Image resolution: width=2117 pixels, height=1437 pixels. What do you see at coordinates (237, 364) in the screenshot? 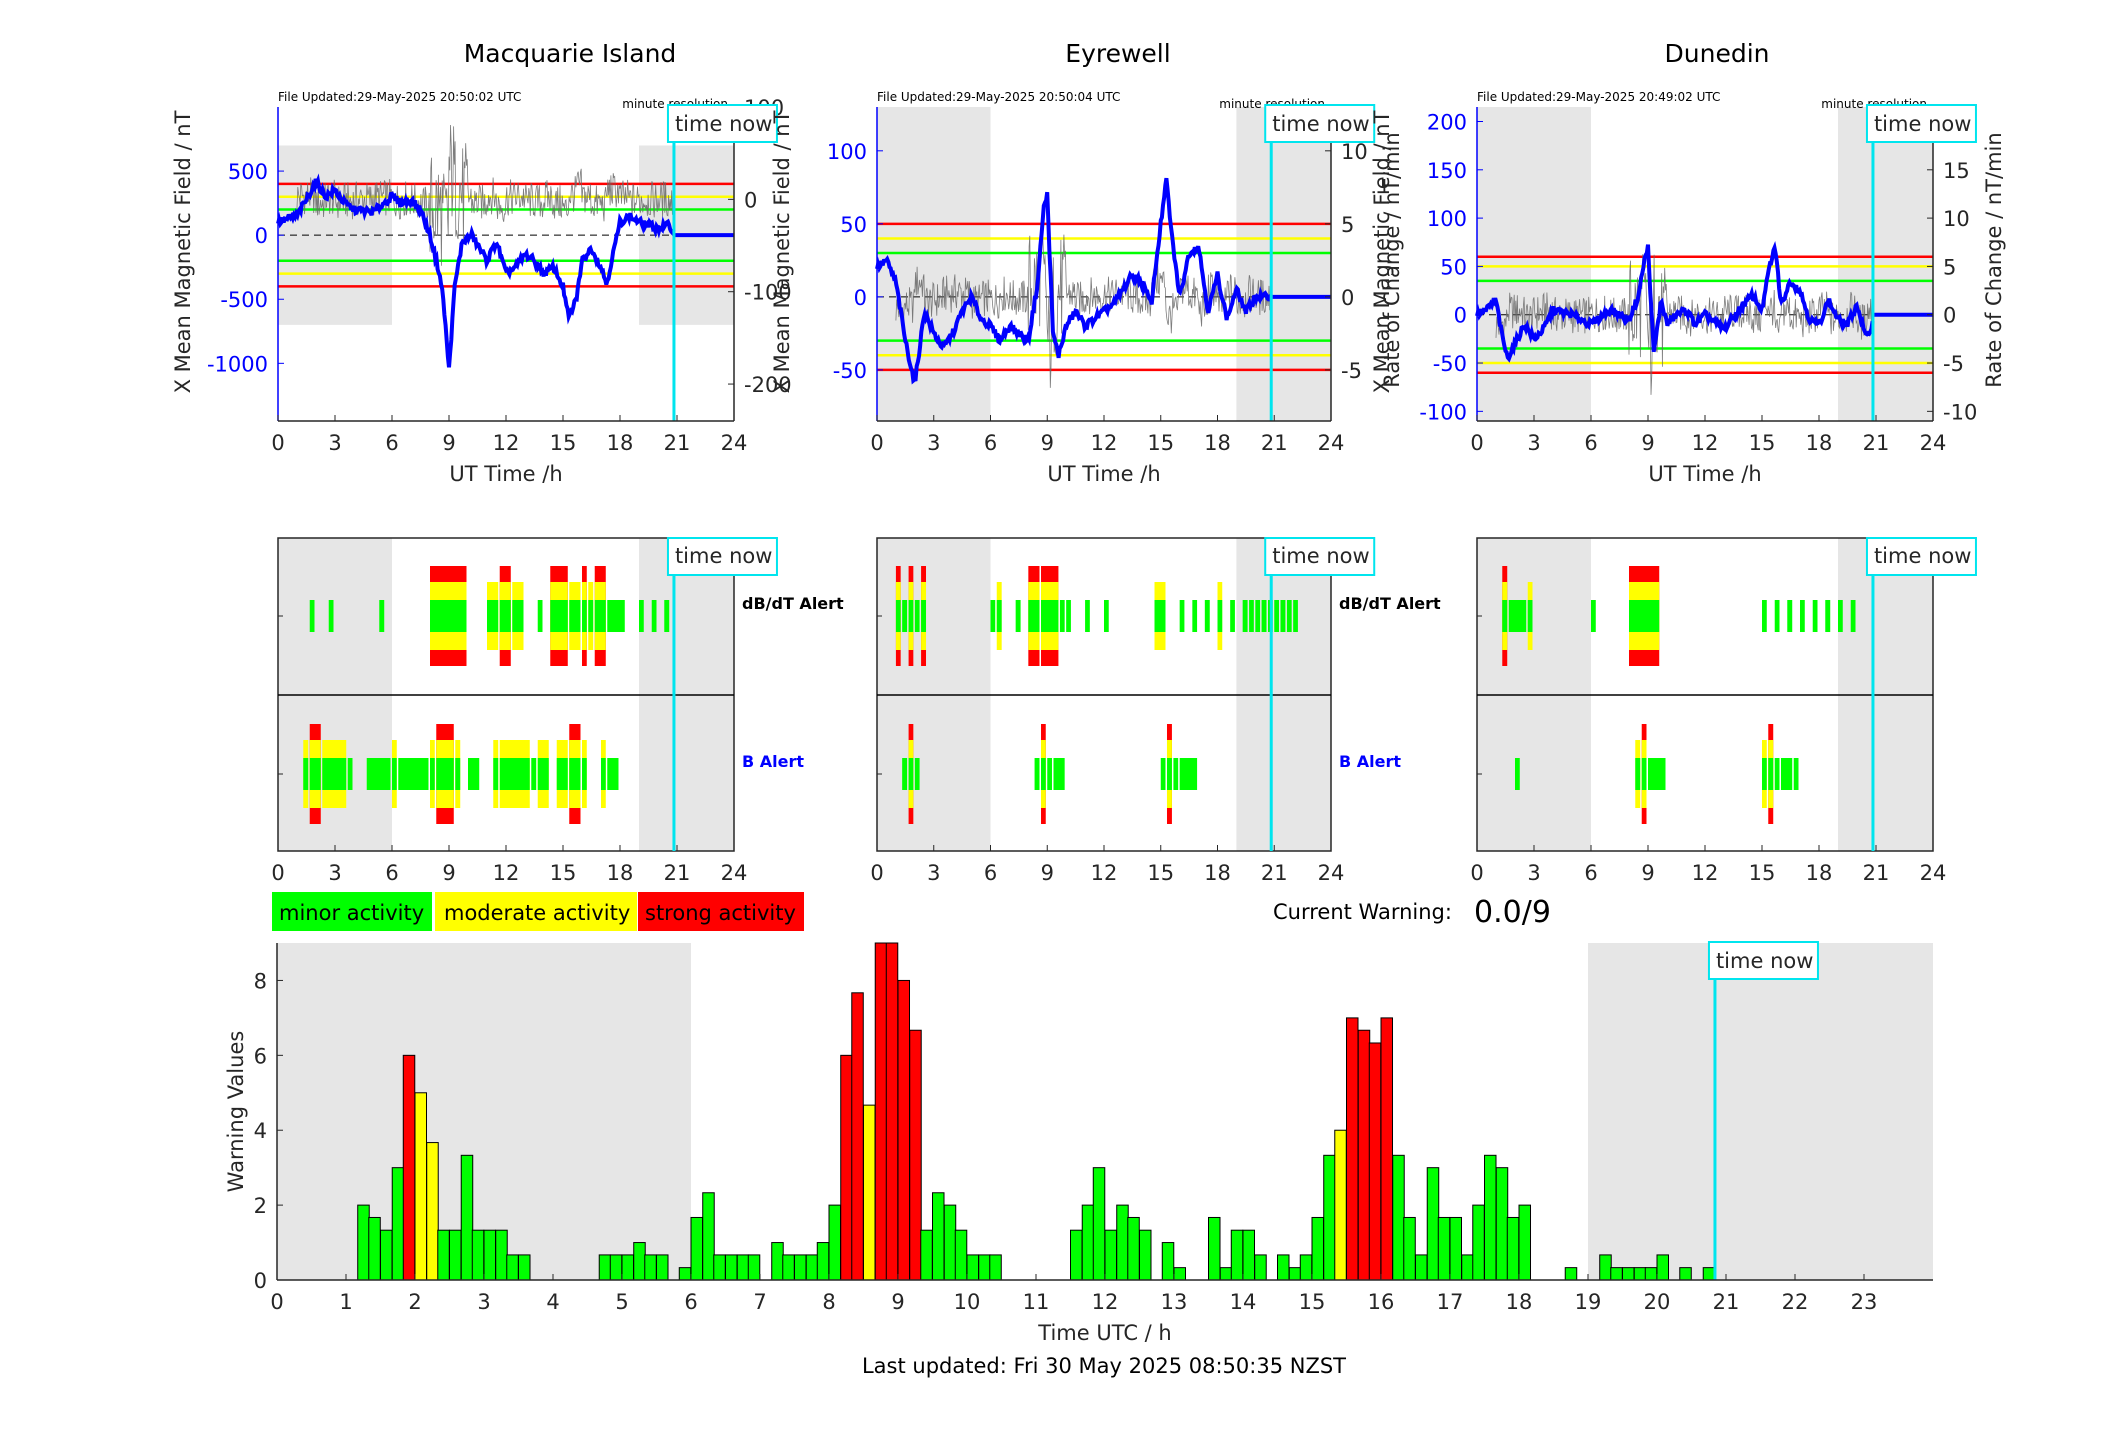
I see `y-tick-label-left: -1000` at bounding box center [237, 364].